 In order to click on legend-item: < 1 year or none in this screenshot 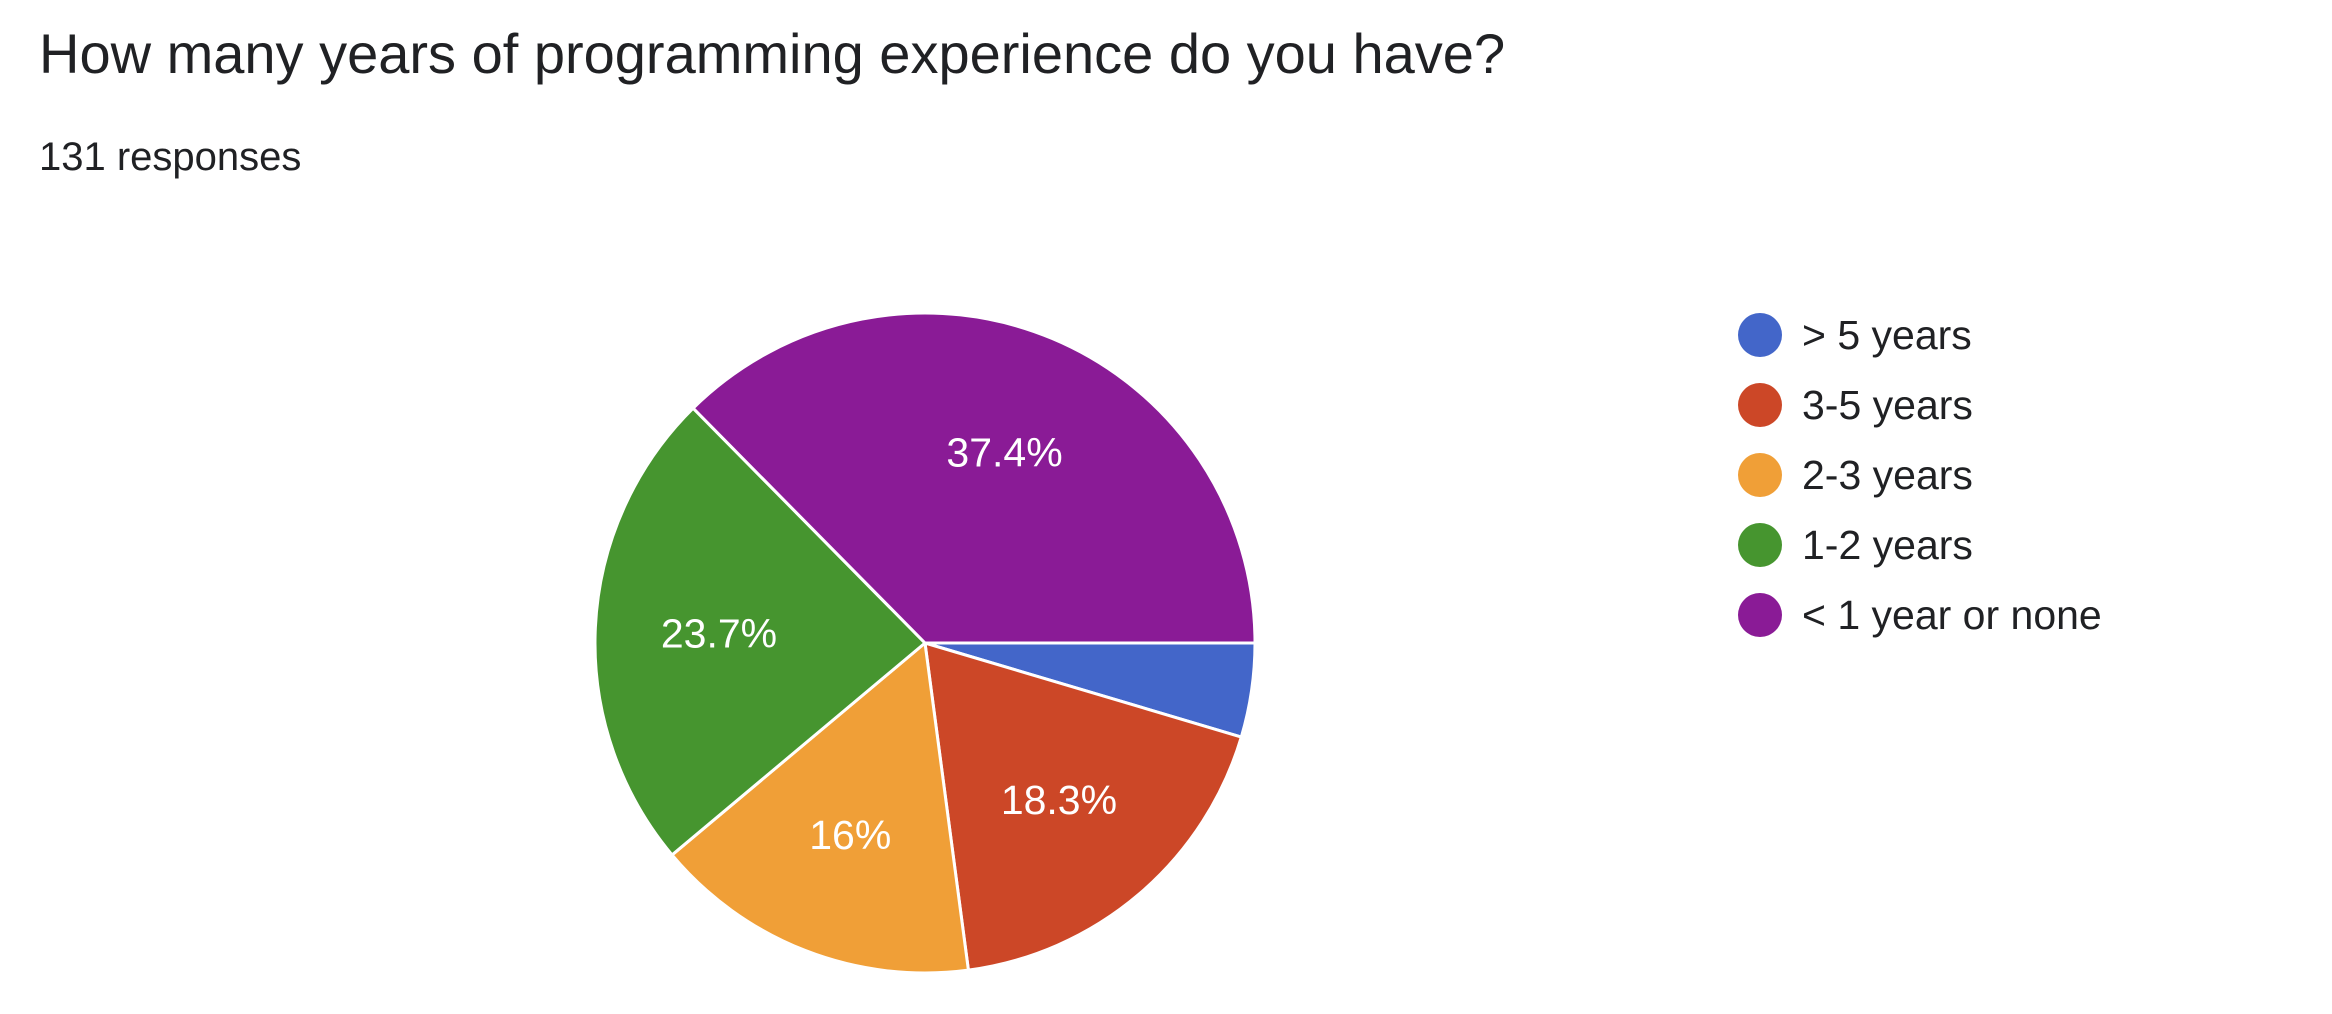, I will do `click(1920, 615)`.